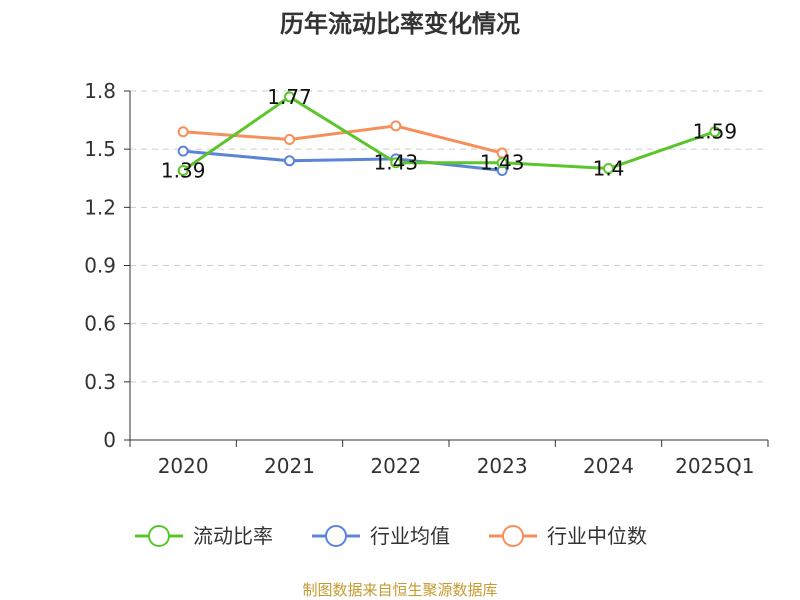 The width and height of the screenshot is (800, 600). Describe the element at coordinates (100, 91) in the screenshot. I see `y-tick-label: 1.8` at that location.